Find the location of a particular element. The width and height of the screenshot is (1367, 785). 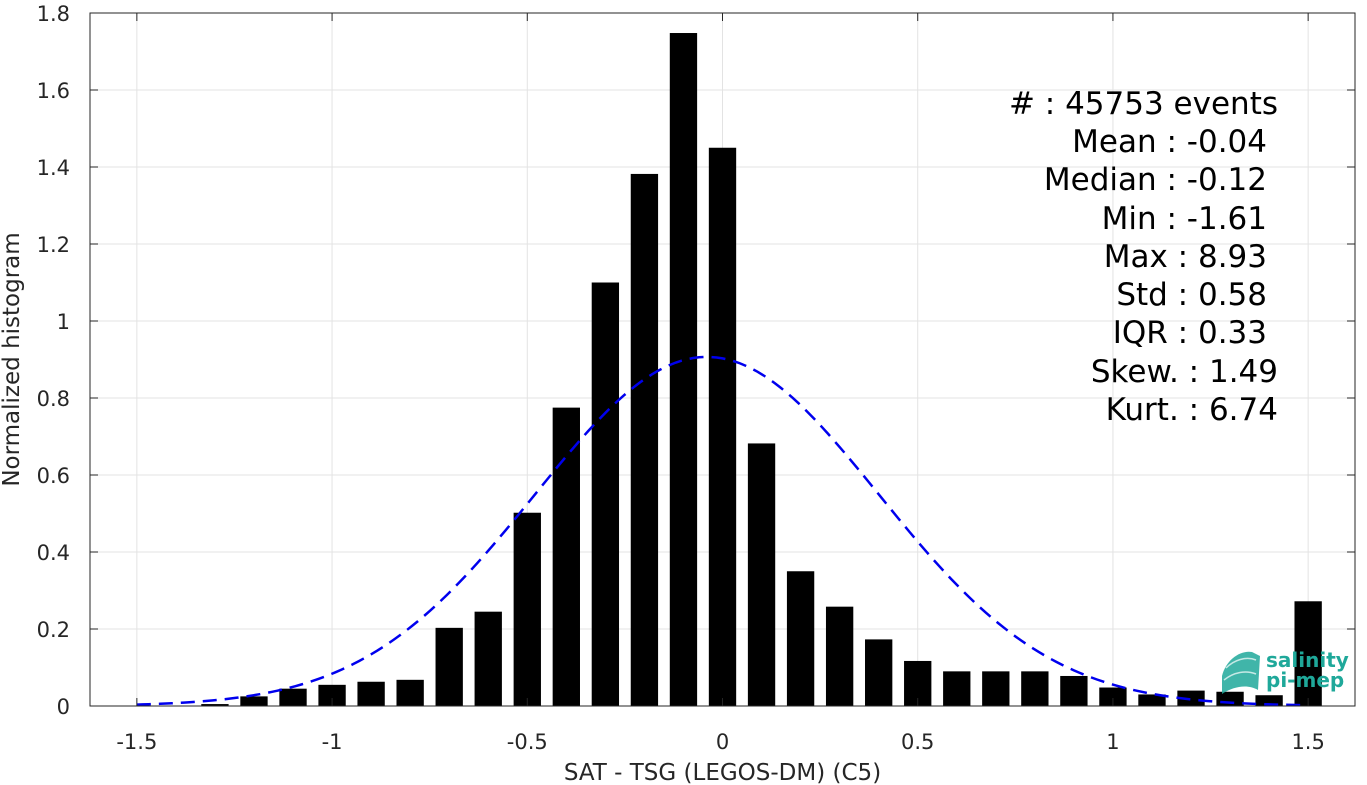

stat-iqr: IQR : 0.33 is located at coordinates (1190, 333).